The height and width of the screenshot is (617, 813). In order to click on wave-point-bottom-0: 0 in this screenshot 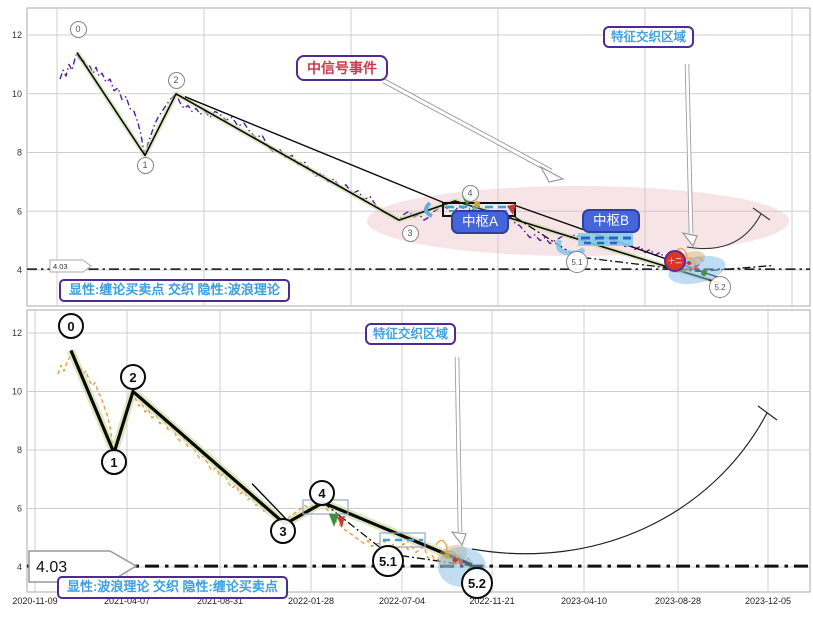, I will do `click(71, 326)`.